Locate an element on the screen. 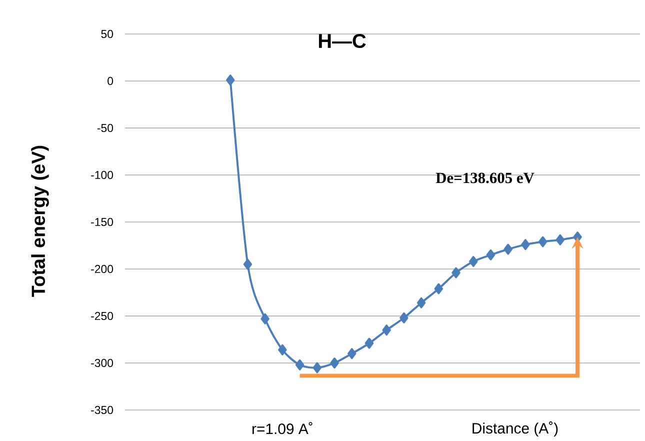  x-axis-title: Distance (A˚) is located at coordinates (515, 429).